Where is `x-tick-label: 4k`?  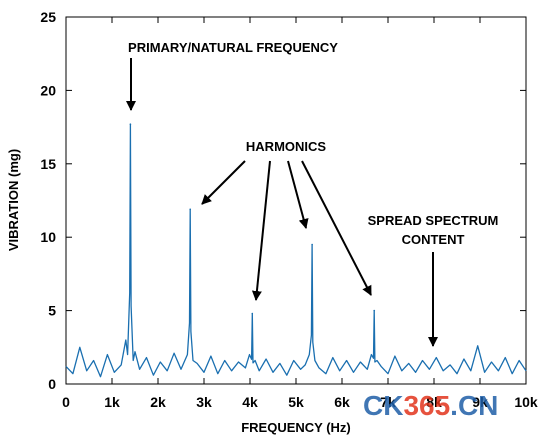
x-tick-label: 4k is located at coordinates (250, 402).